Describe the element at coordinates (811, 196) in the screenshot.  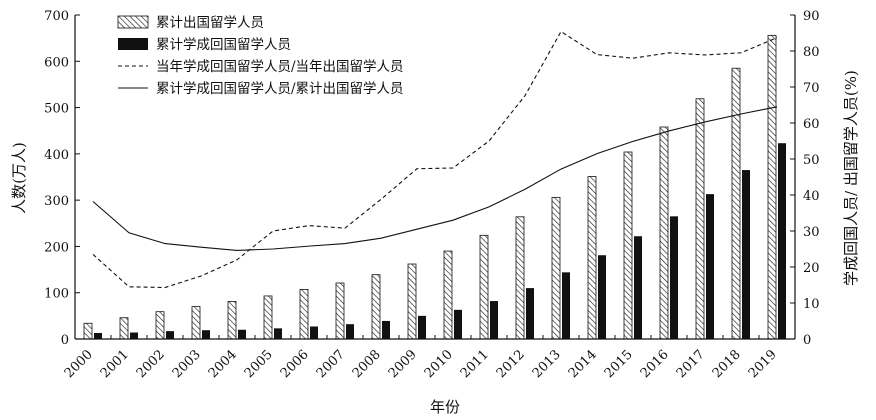
I see `y2-tick-label: 40` at that location.